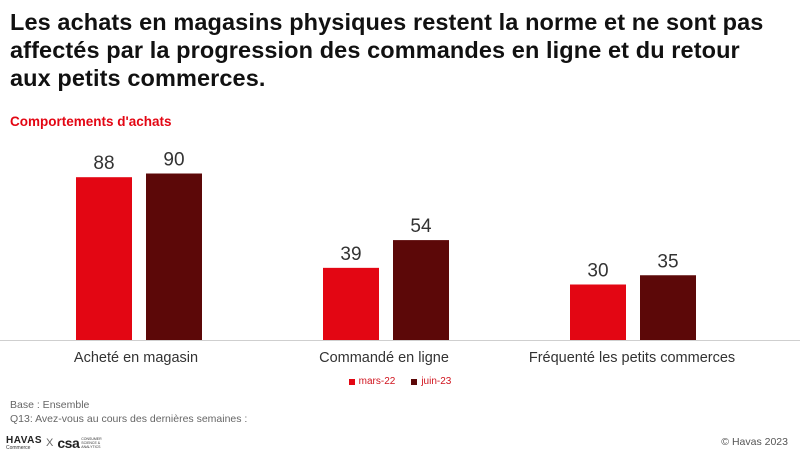 The width and height of the screenshot is (800, 458). I want to click on legend-item-series-1: juin-23, so click(431, 381).